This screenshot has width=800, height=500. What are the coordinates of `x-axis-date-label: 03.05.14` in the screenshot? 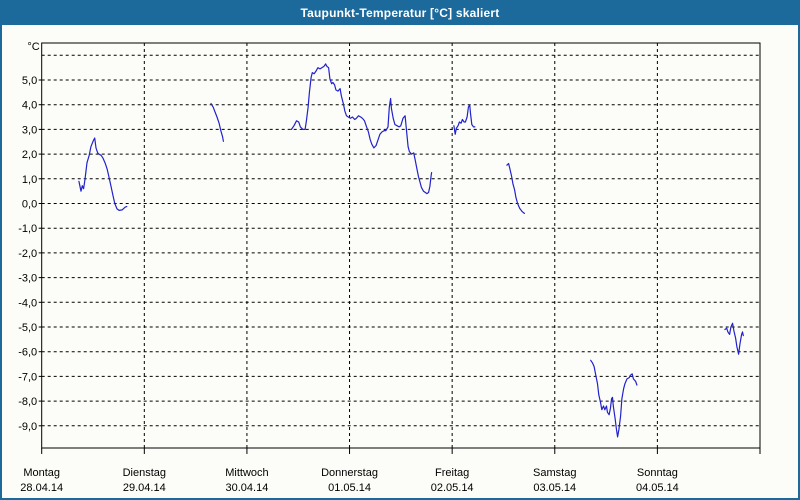 It's located at (554, 488).